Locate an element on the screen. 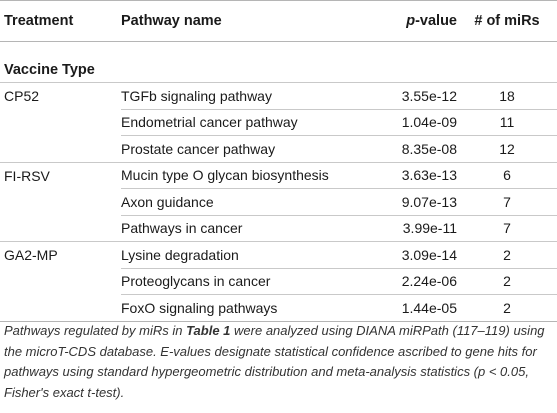 The image size is (557, 413). cell-pathway: Lysine degradation is located at coordinates (252, 255).